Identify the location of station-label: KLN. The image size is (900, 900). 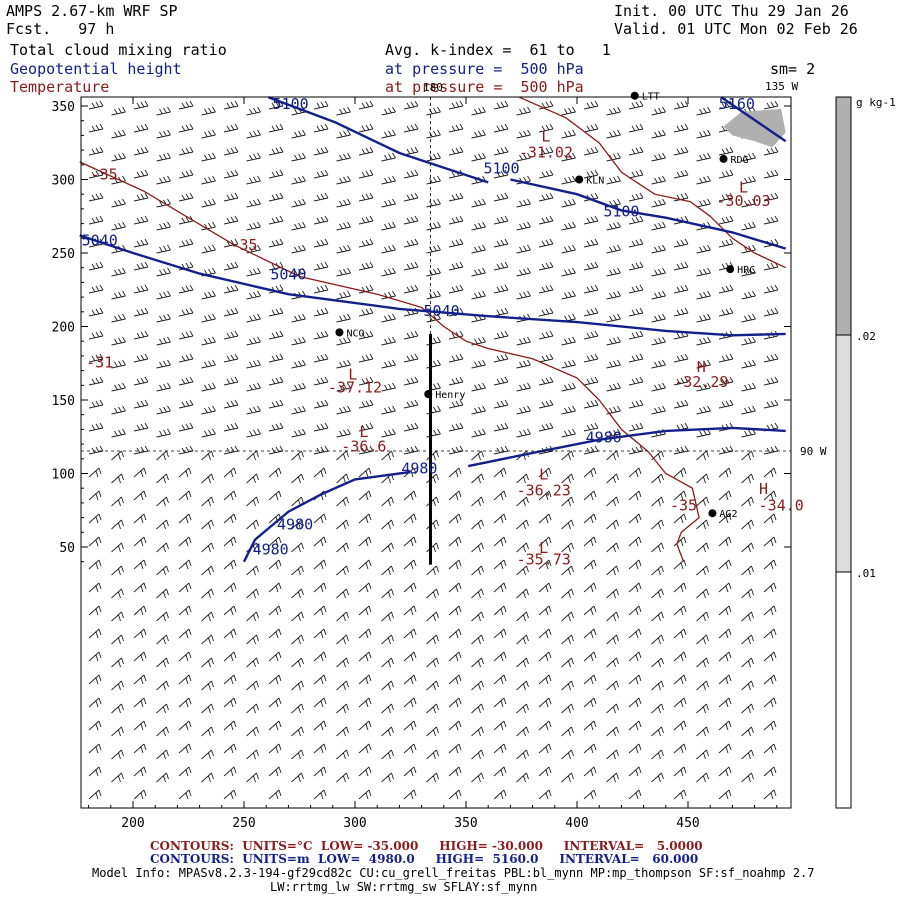
(595, 181).